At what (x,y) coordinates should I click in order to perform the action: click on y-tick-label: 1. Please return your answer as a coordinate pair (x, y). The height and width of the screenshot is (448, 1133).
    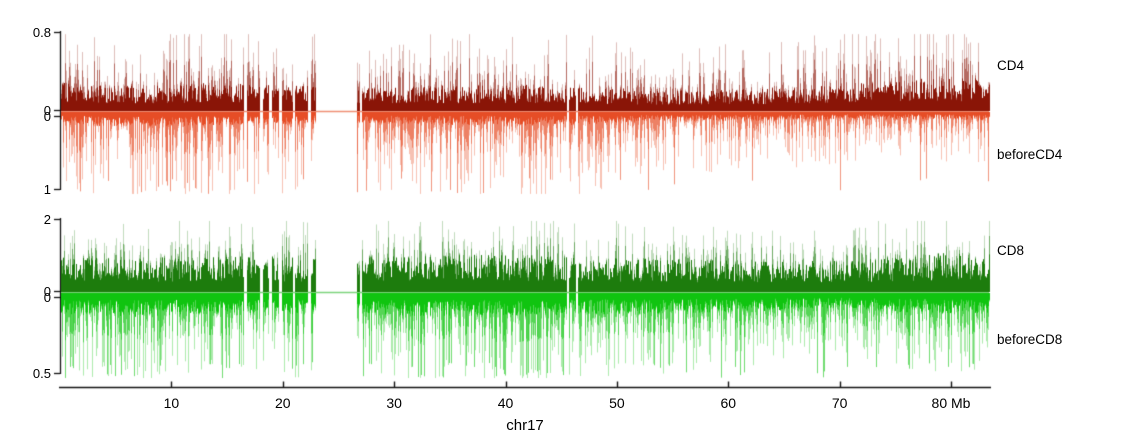
    Looking at the image, I should click on (47, 189).